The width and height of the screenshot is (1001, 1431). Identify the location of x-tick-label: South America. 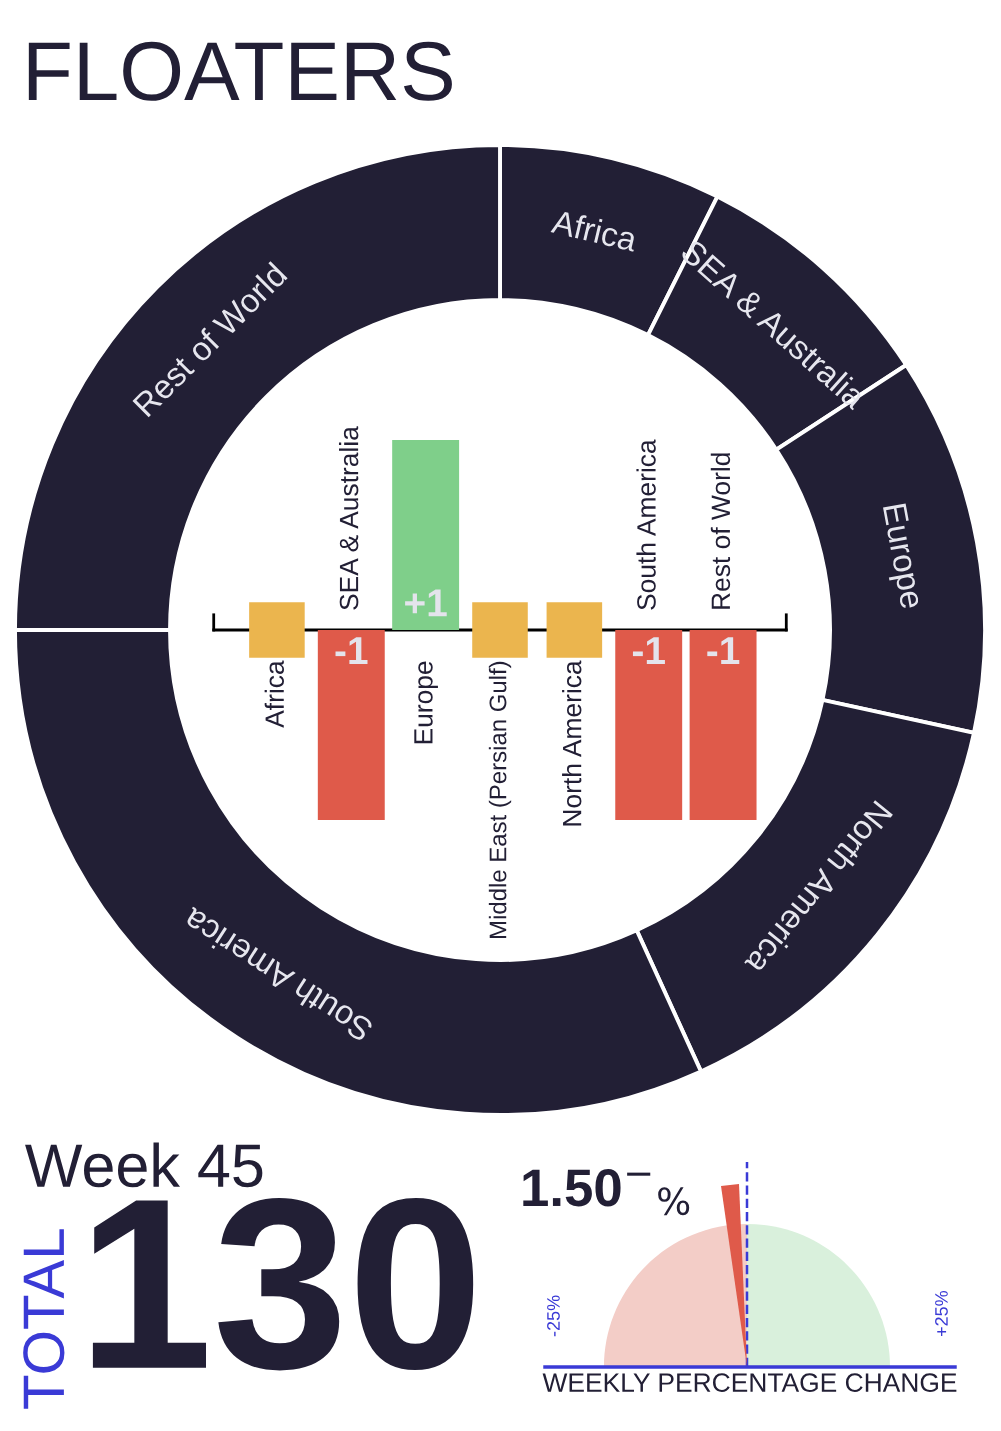
(646, 524).